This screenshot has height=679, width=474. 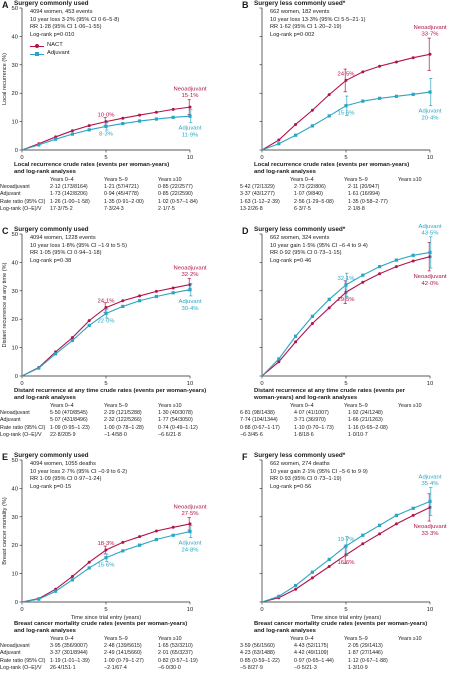 I want to click on annotation-value: 33·7%, so click(x=430, y=35).